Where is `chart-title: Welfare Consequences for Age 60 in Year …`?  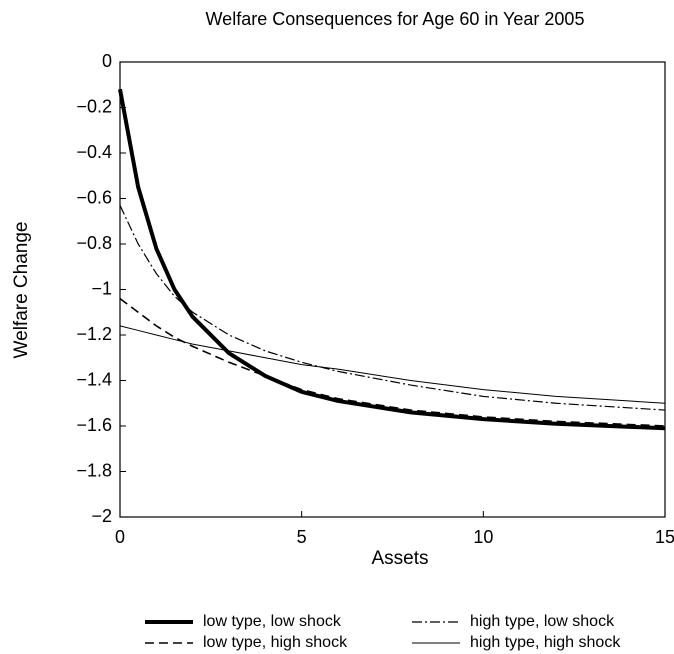
chart-title: Welfare Consequences for Age 60 in Year … is located at coordinates (395, 19).